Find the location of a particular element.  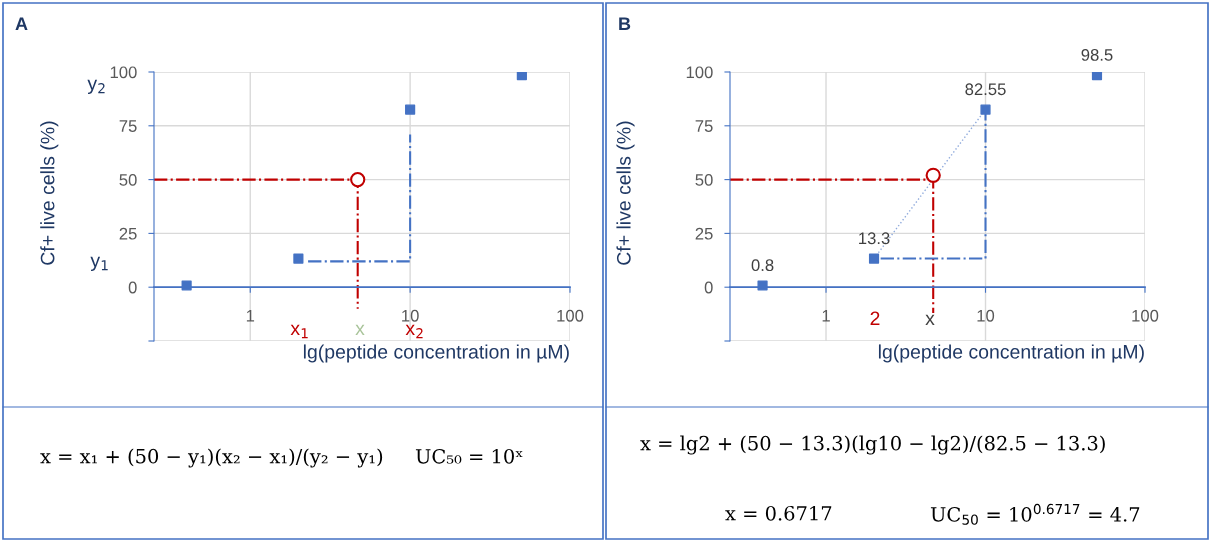

data-label: 13.3 is located at coordinates (874, 238).